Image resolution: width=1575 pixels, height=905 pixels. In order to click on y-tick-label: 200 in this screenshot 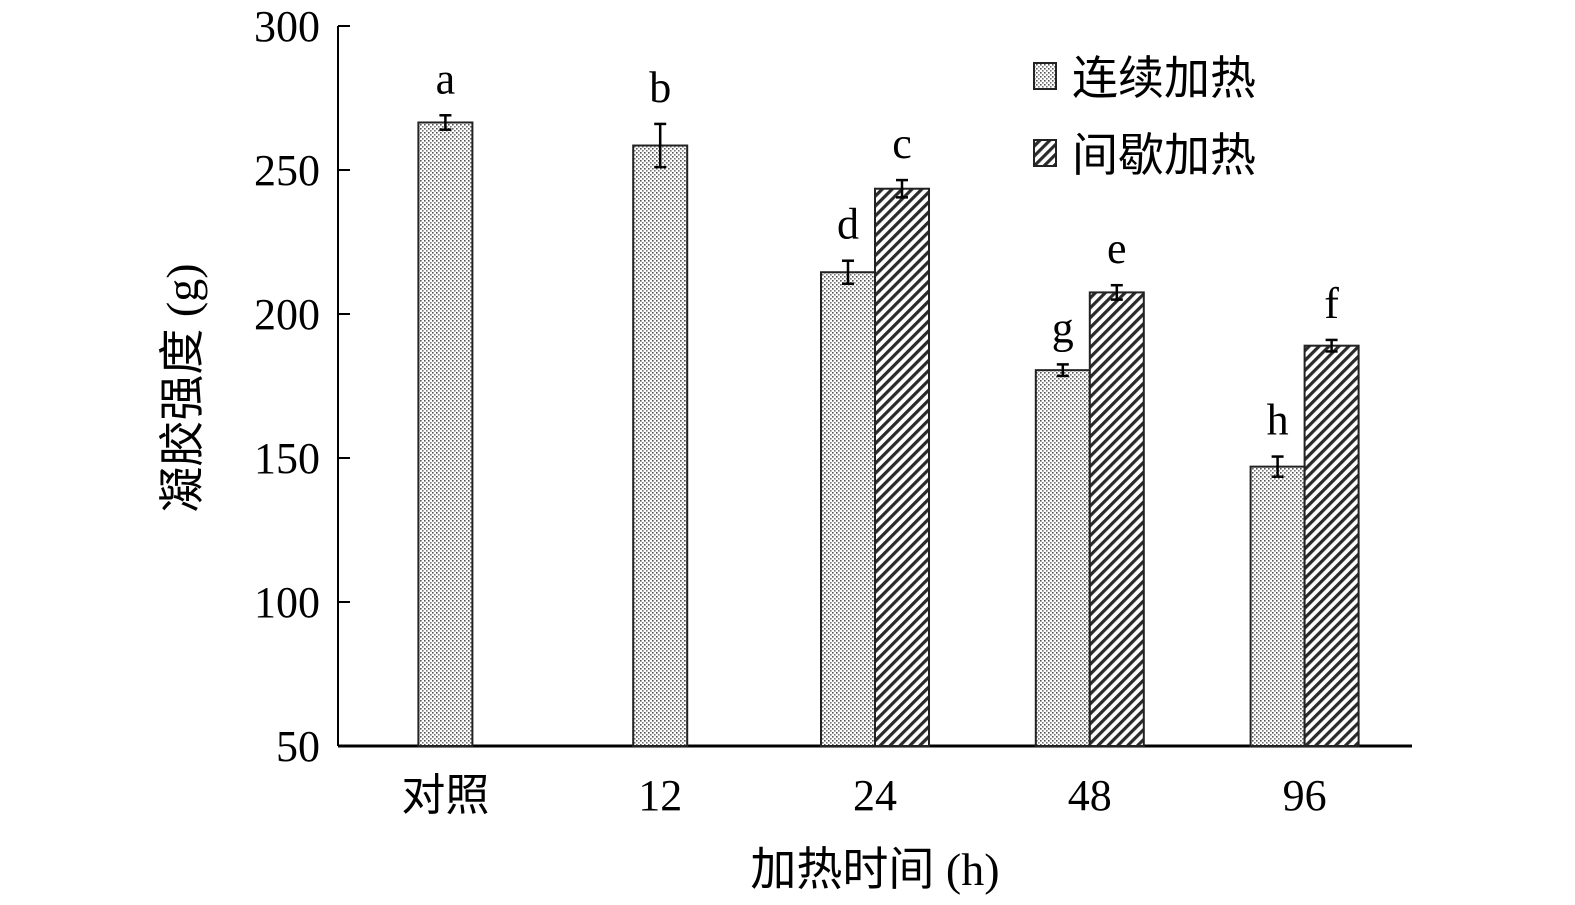, I will do `click(287, 314)`.